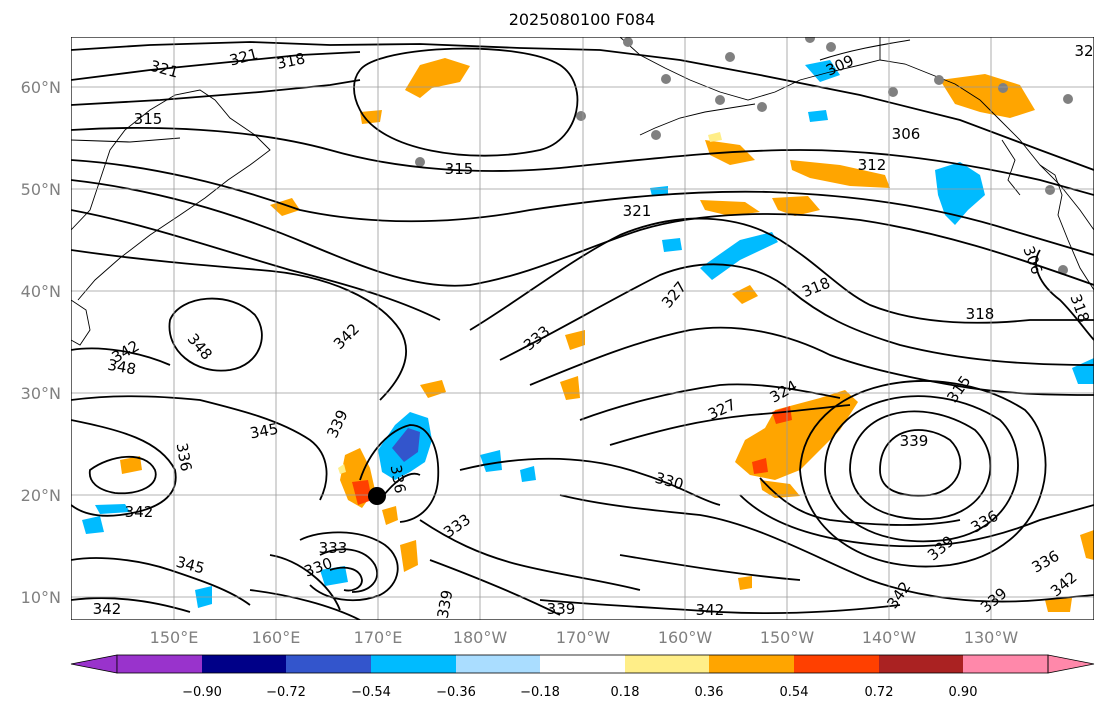 The image size is (1105, 712). Describe the element at coordinates (377, 496) in the screenshot. I see `storm-center-marker` at that location.